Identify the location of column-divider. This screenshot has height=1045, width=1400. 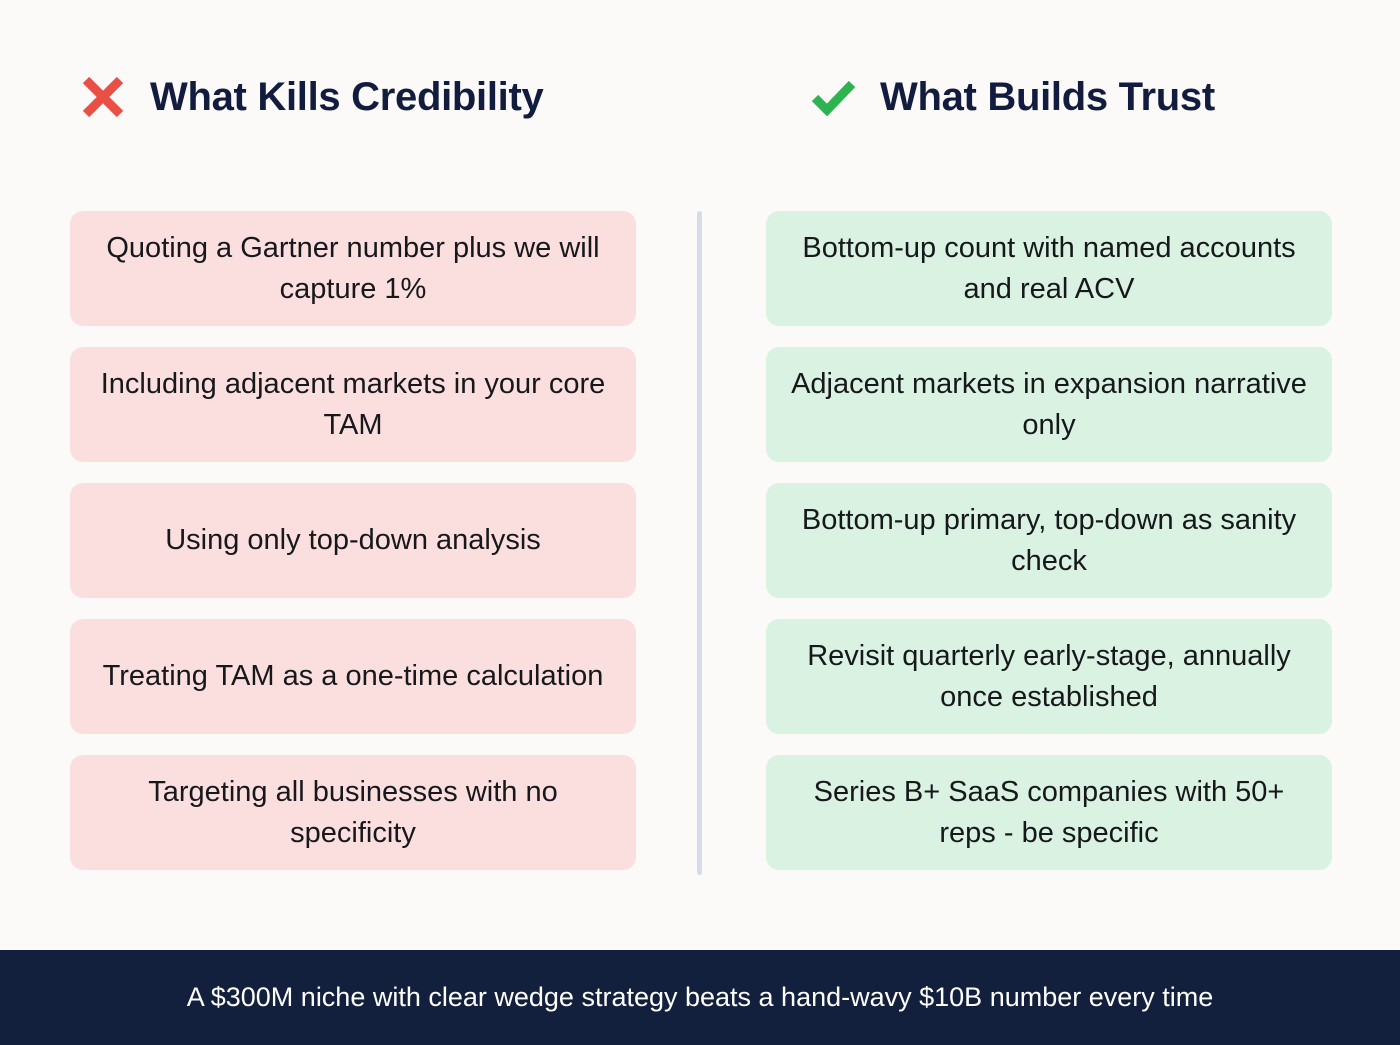
(699, 543).